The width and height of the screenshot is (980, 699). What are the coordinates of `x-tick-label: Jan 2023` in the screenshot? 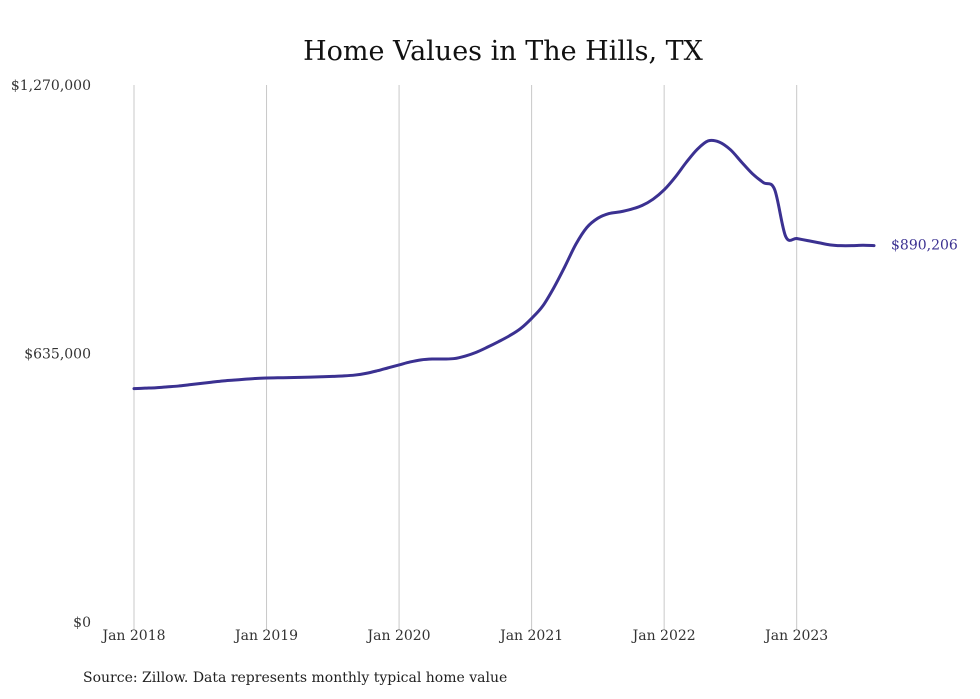 It's located at (795, 636).